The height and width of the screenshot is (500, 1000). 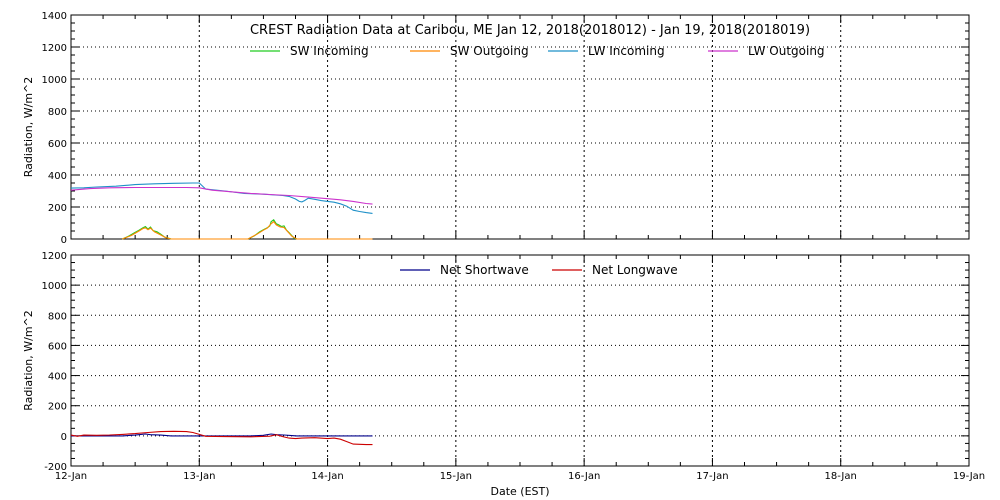 I want to click on x-tick-label: 16-Jan, so click(x=584, y=476).